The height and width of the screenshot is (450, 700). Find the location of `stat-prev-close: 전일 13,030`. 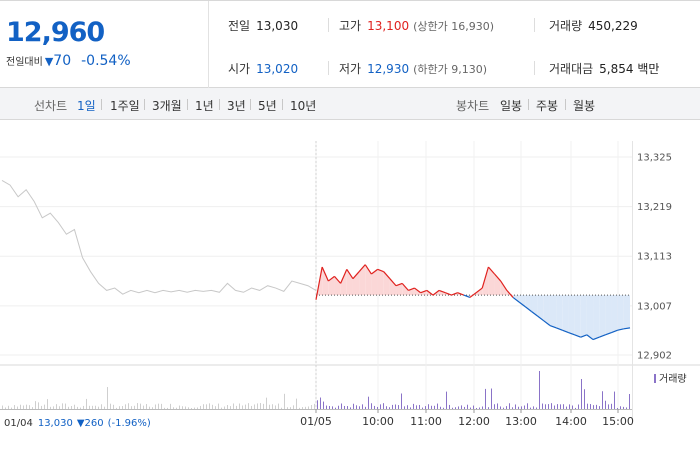

stat-prev-close: 전일 13,030 is located at coordinates (263, 25).